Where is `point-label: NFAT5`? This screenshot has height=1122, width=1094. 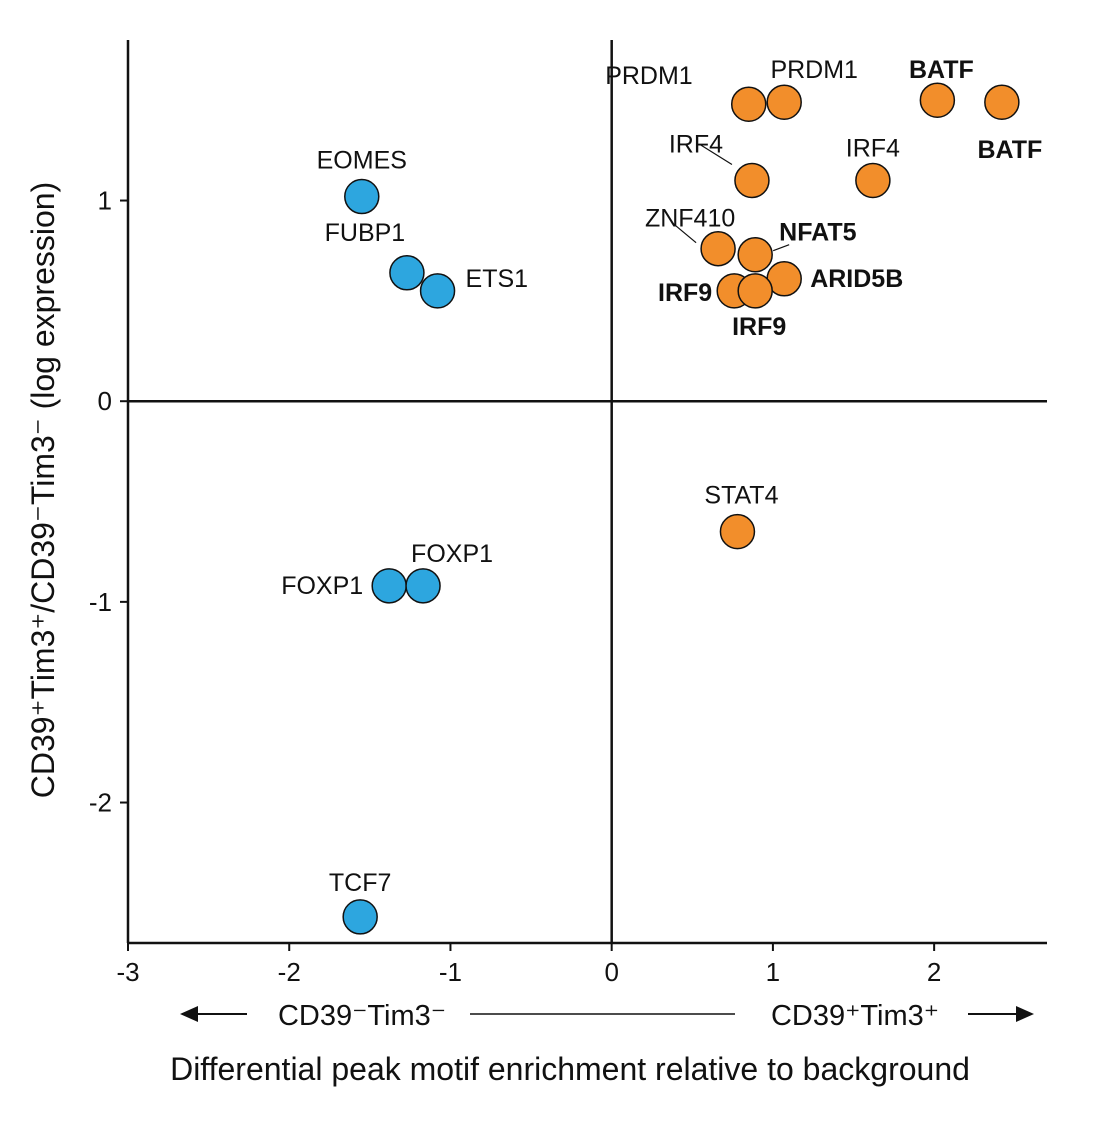 point-label: NFAT5 is located at coordinates (817, 233).